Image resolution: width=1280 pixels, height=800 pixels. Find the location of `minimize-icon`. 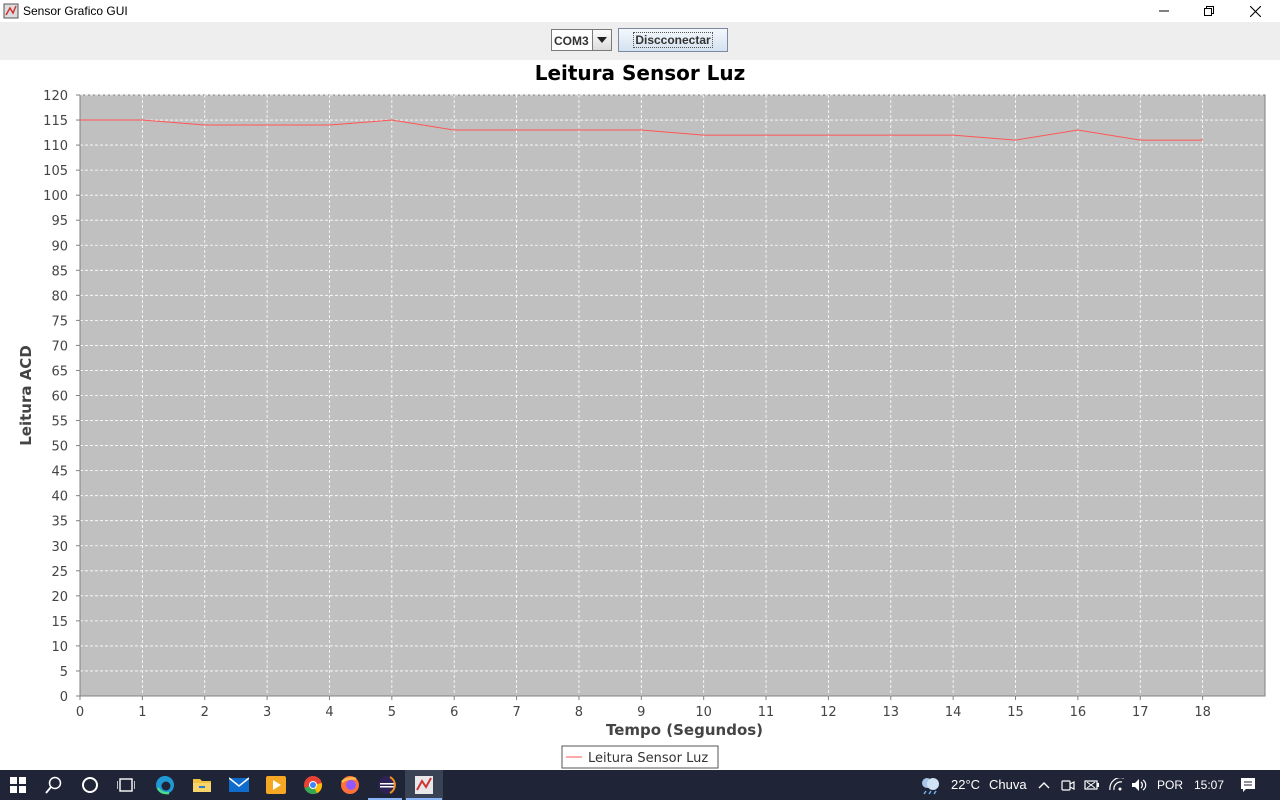

minimize-icon is located at coordinates (1164, 11).